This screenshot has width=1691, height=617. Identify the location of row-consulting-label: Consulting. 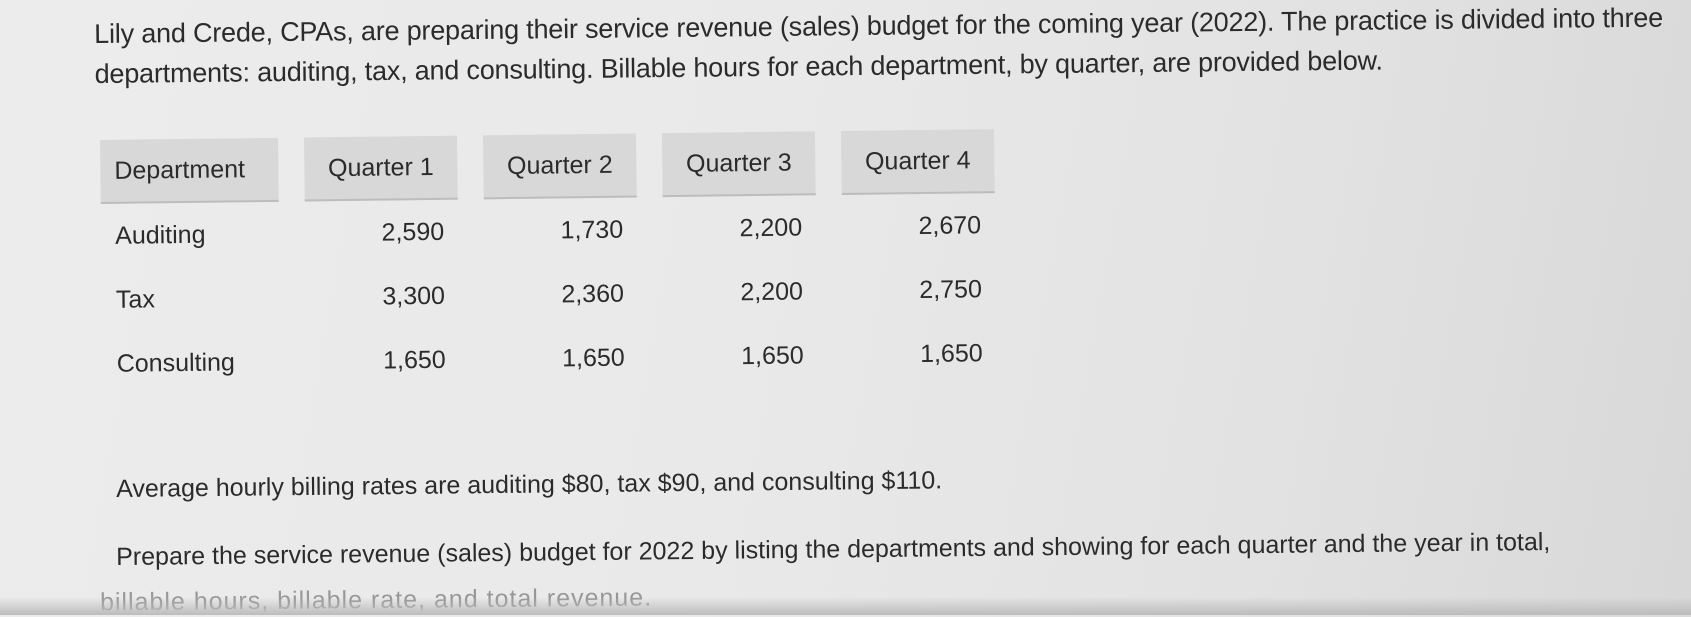
(176, 362).